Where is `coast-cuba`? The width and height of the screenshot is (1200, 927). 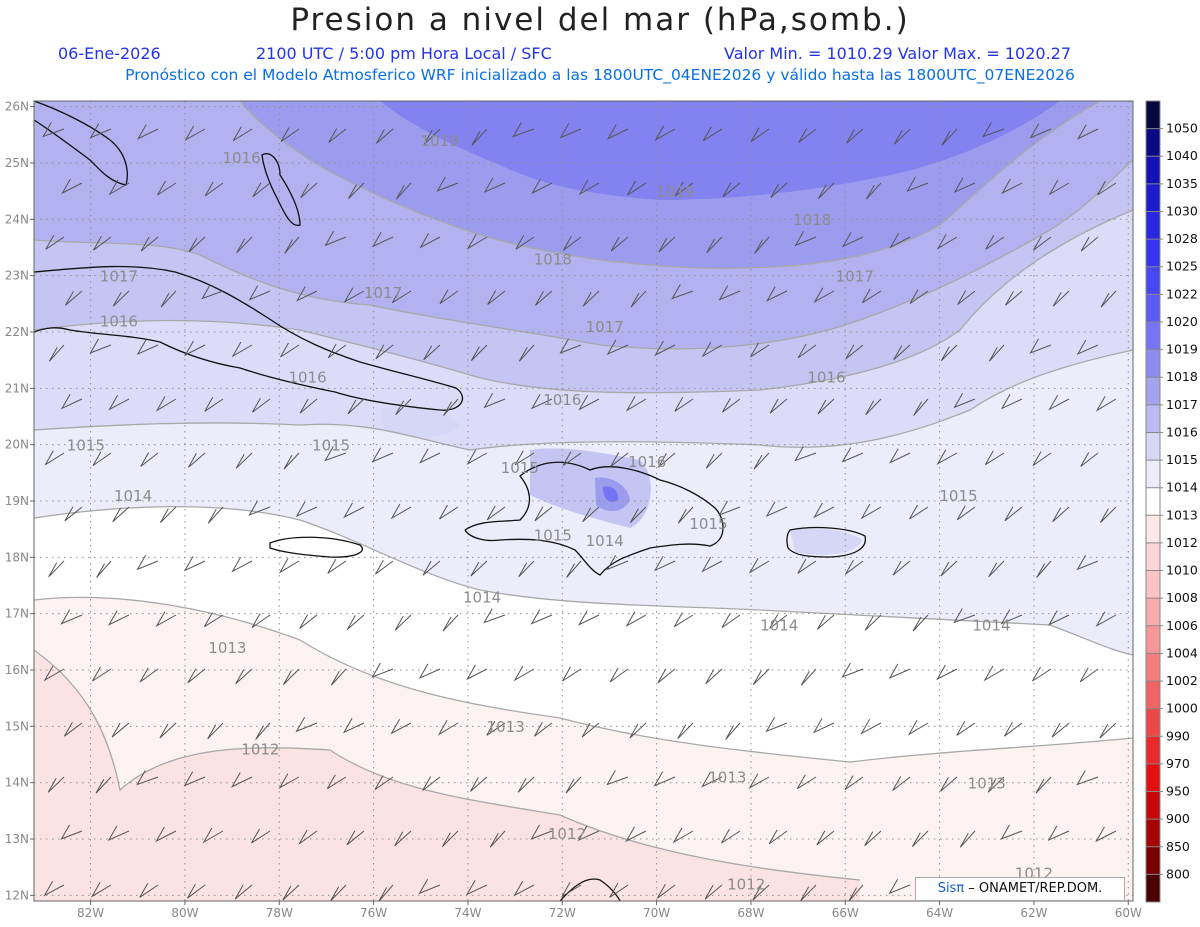 coast-cuba is located at coordinates (249, 338).